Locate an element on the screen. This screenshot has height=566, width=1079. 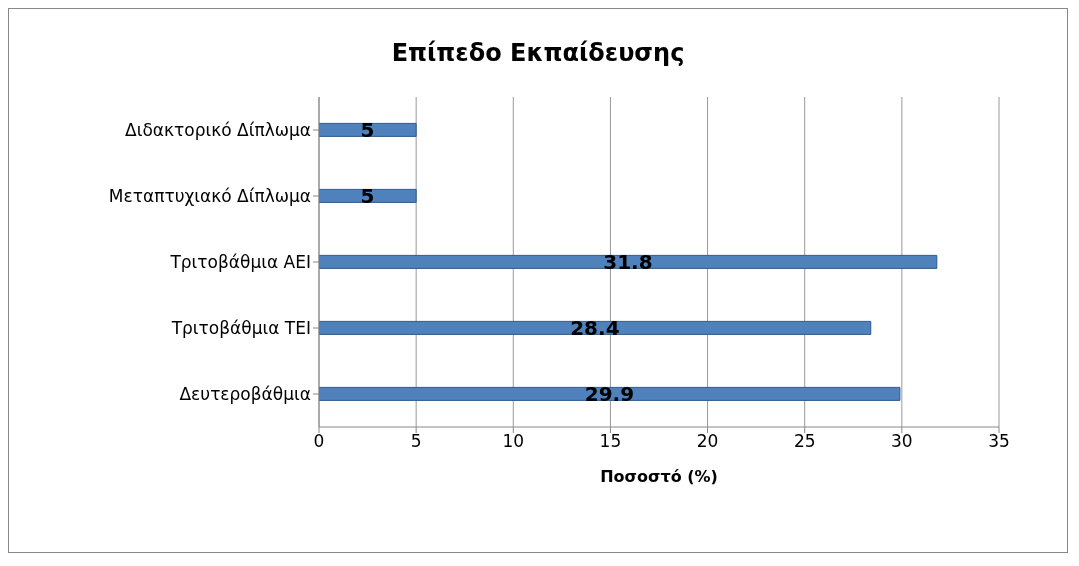
data-label: 29.9 is located at coordinates (609, 394).